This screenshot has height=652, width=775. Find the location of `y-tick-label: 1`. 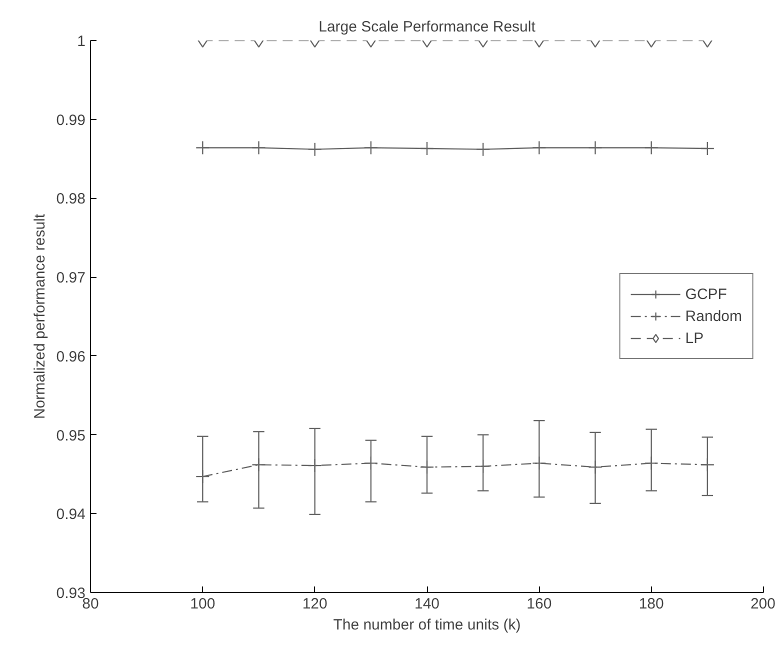

y-tick-label: 1 is located at coordinates (81, 41).